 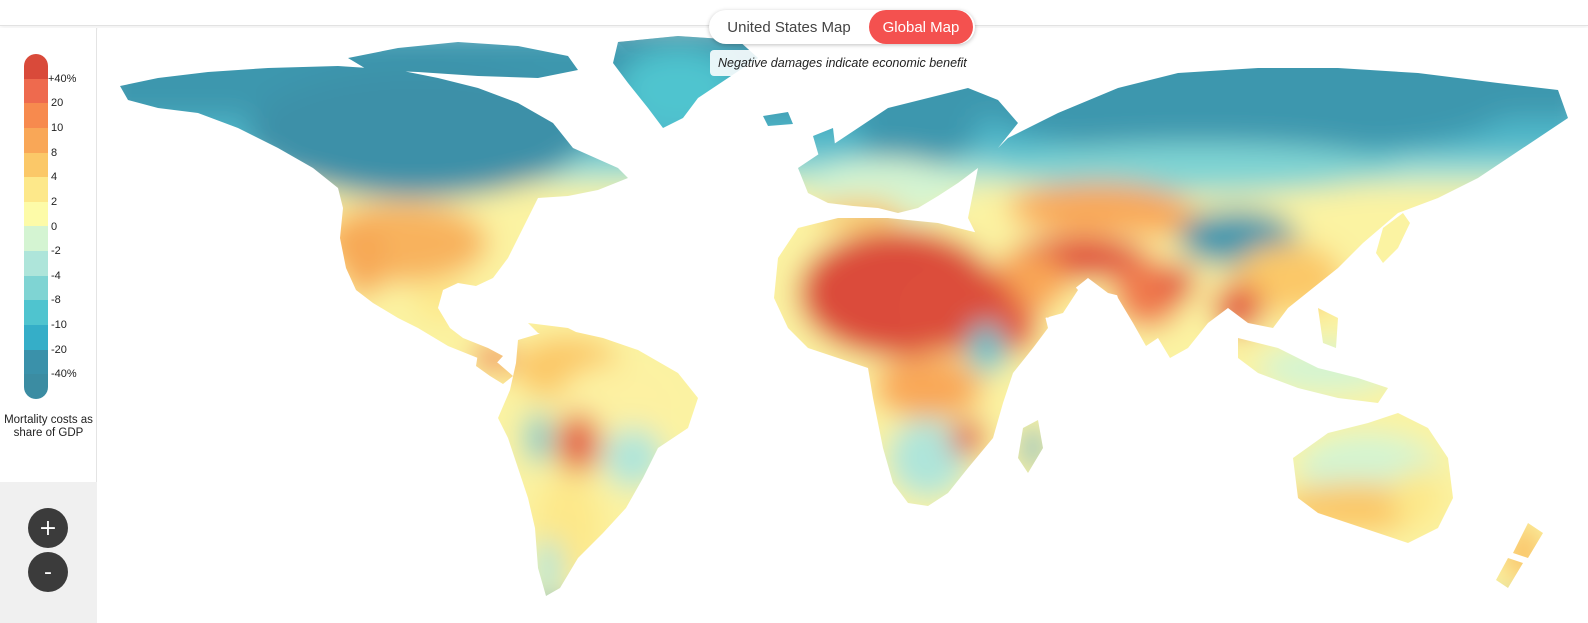 I want to click on legend-label: -20, so click(x=59, y=349).